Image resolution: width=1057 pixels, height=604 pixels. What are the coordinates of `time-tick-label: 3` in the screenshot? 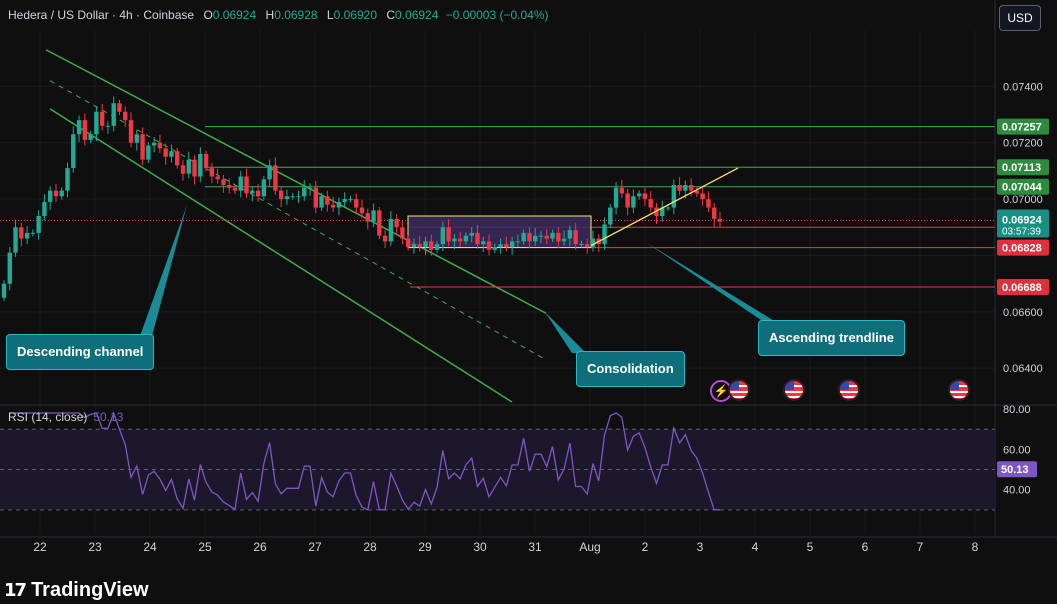 It's located at (700, 547).